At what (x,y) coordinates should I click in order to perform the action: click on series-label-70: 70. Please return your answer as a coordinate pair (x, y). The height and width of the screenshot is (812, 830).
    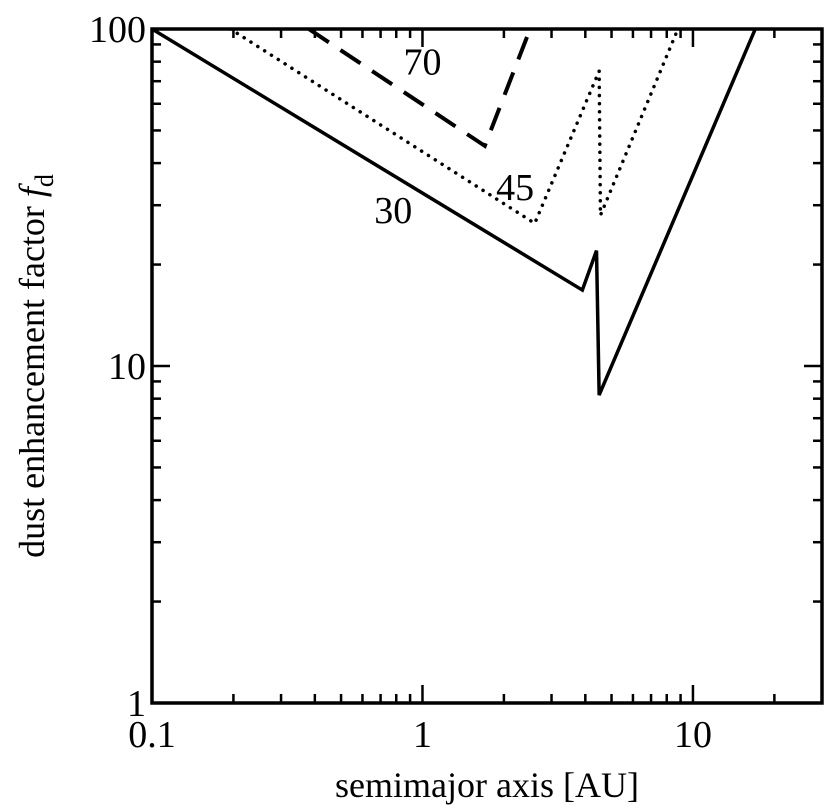
    Looking at the image, I should click on (422, 63).